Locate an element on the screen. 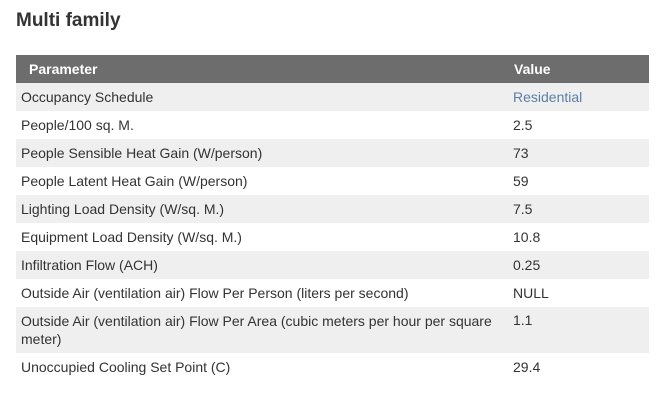 The height and width of the screenshot is (400, 656). parameter-cell: Infiltration Flow (ACH) is located at coordinates (262, 265).